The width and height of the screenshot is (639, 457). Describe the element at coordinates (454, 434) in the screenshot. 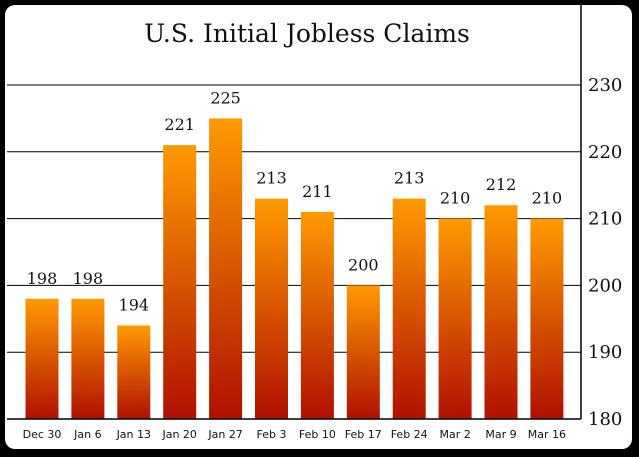

I see `x-tick-label: Mar 2` at that location.